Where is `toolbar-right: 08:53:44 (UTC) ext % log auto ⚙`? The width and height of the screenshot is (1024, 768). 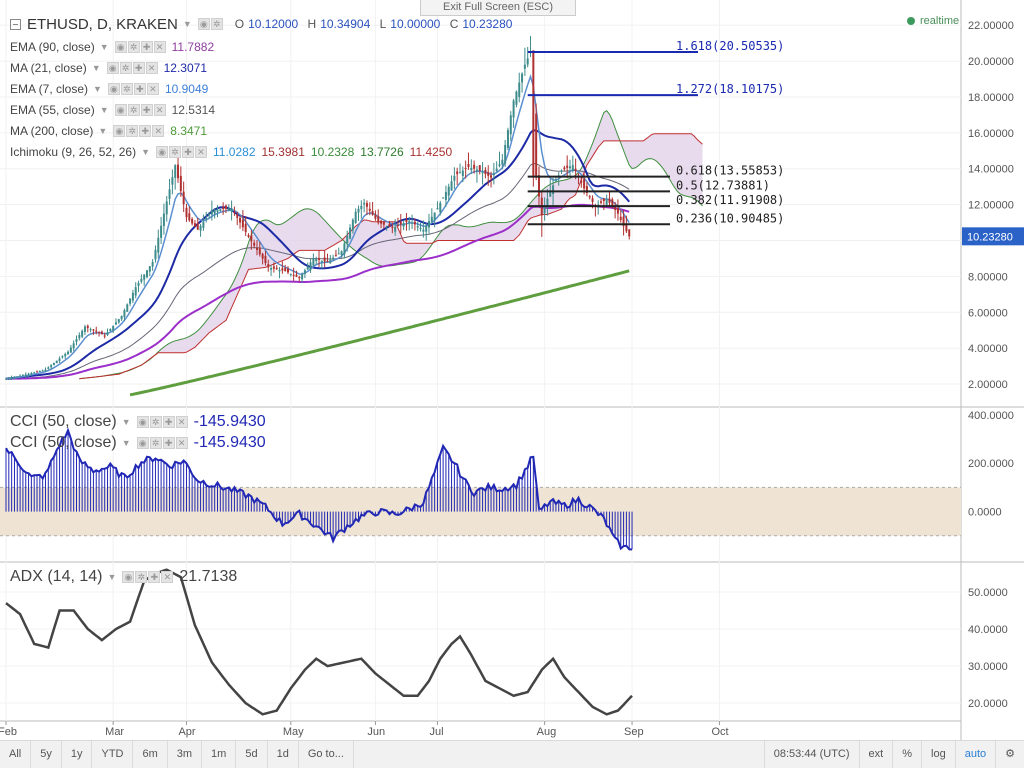
toolbar-right: 08:53:44 (UTC) ext % log auto ⚙ is located at coordinates (893, 754).